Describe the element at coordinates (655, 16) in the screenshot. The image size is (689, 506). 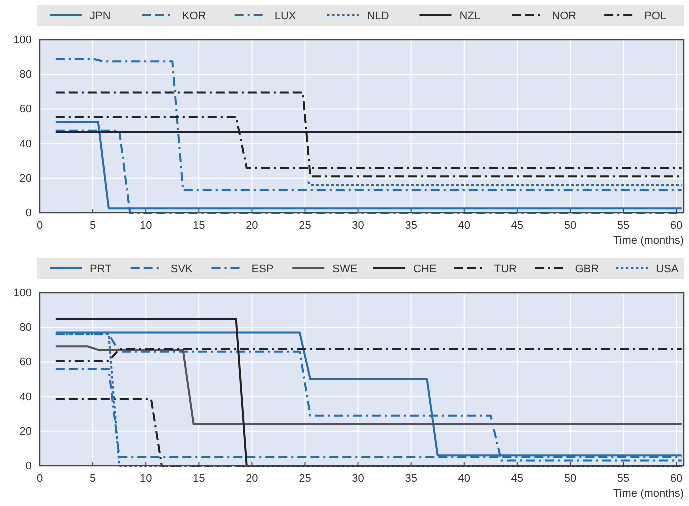
I see `legend-label: POL` at that location.